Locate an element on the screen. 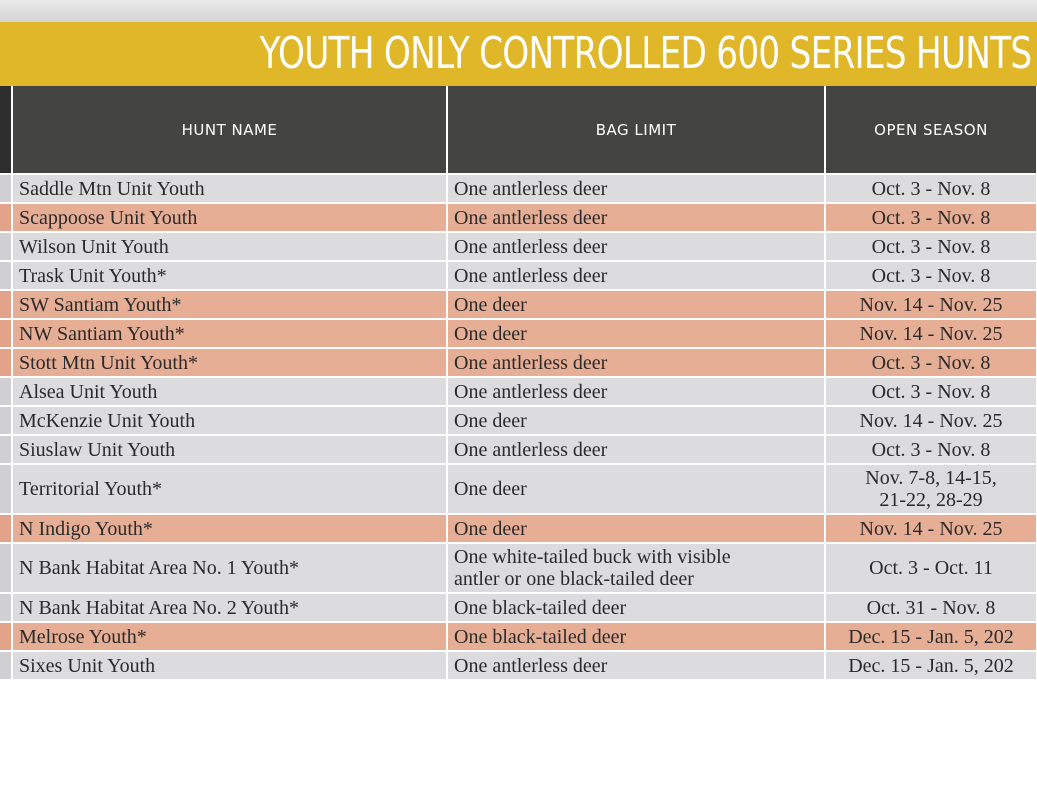 This screenshot has width=1037, height=804. page-title: YOUTH ONLY CONTROLLED 600 SERIES HUNTS is located at coordinates (645, 53).